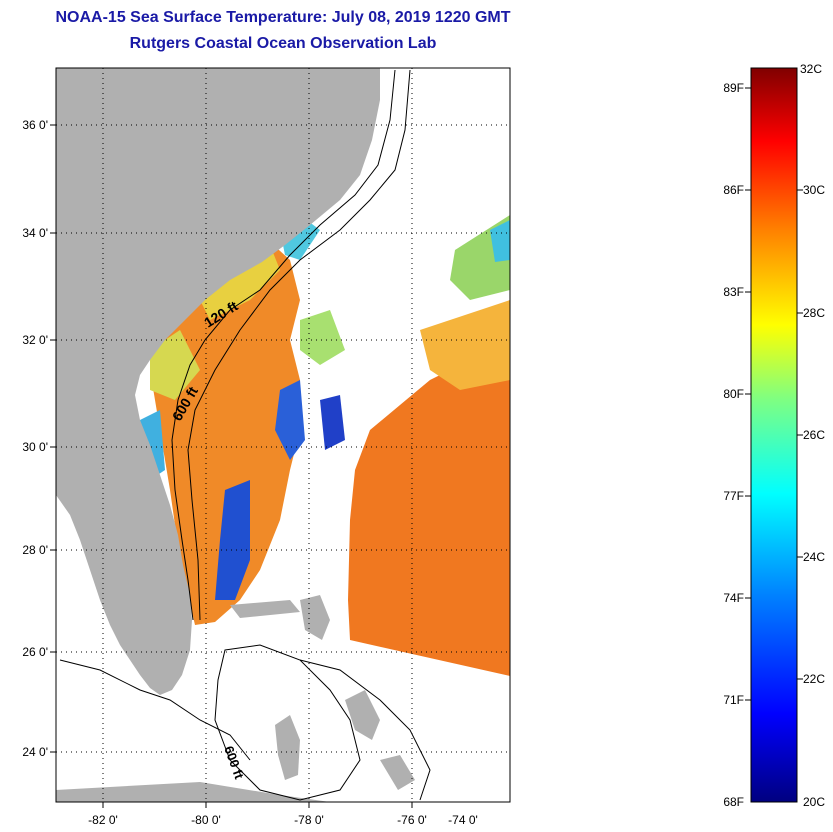 The width and height of the screenshot is (833, 832). What do you see at coordinates (814, 679) in the screenshot?
I see `colorbar-c-label: 22C` at bounding box center [814, 679].